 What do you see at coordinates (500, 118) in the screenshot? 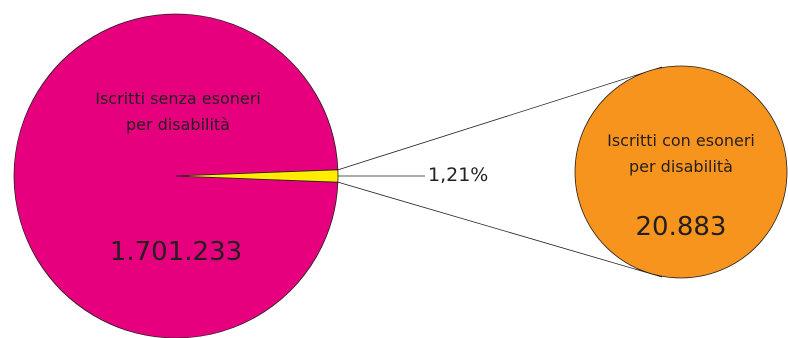
I see `connector-line-top` at bounding box center [500, 118].